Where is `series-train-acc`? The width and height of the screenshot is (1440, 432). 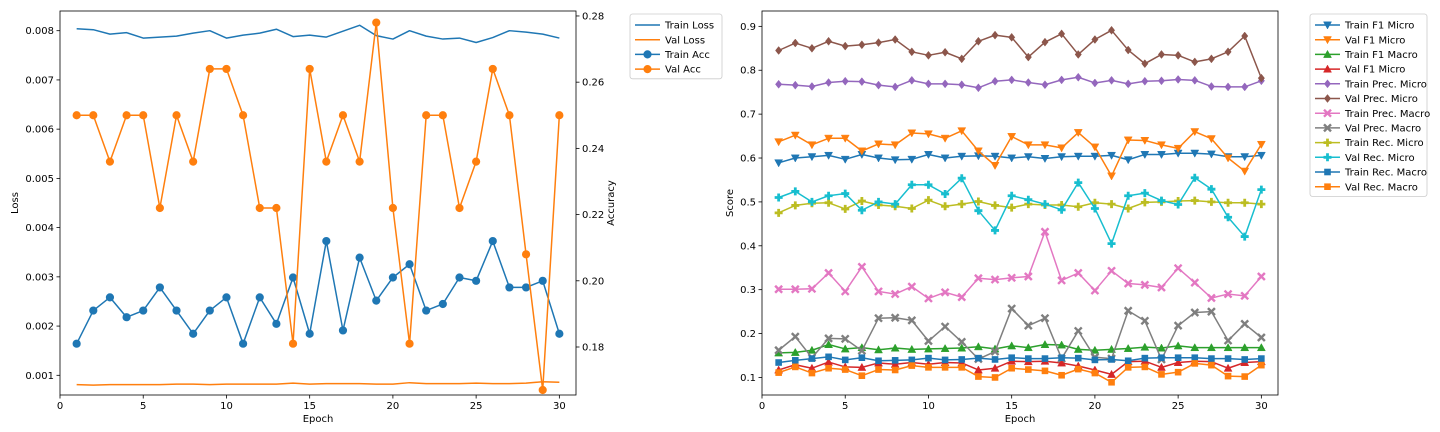
series-train-acc is located at coordinates (318, 292).